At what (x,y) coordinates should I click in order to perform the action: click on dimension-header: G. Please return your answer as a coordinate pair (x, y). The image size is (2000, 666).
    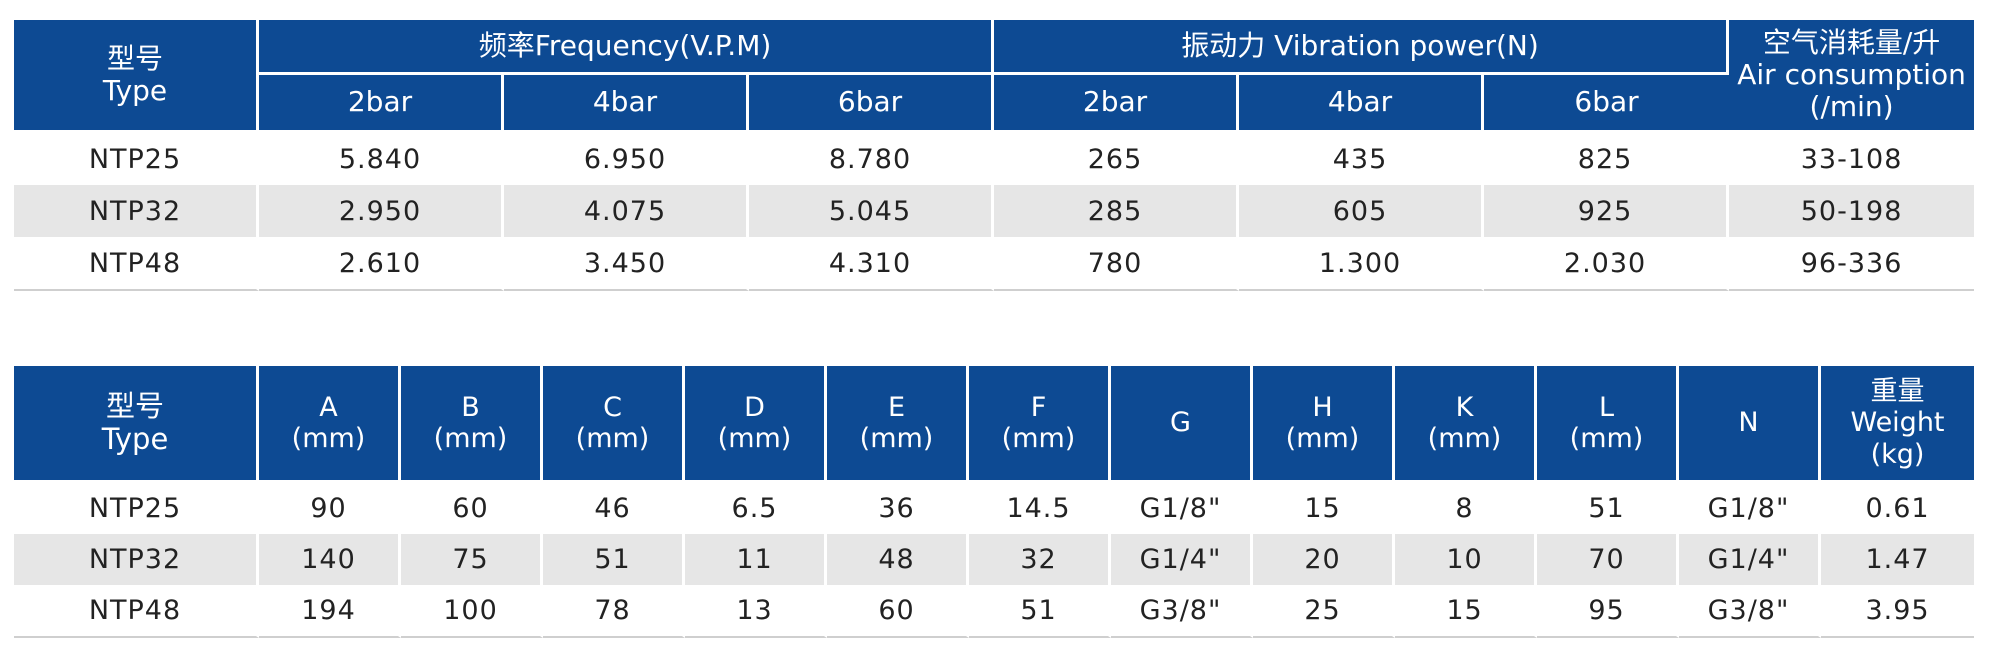
    Looking at the image, I should click on (1182, 424).